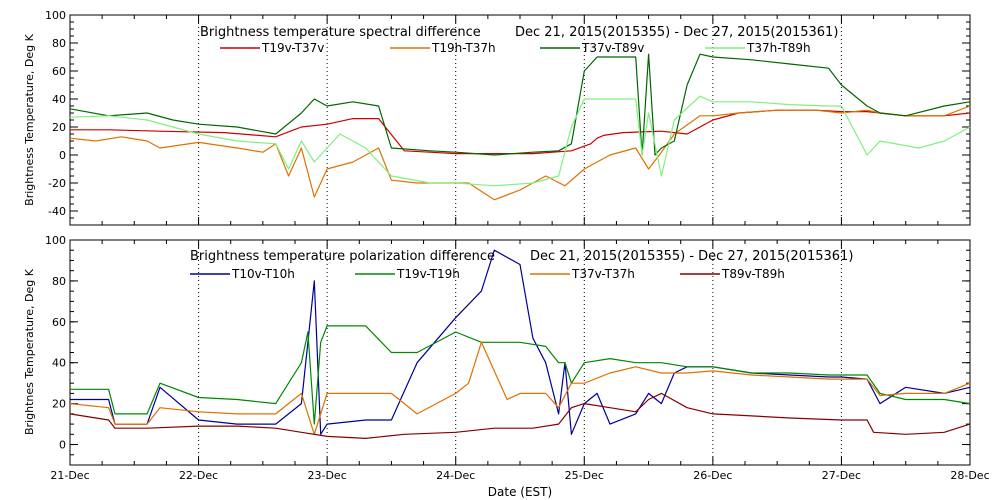 This screenshot has width=1000, height=500. I want to click on spectral-y-axis-label: Brightness Temperature, Deg K, so click(29, 119).